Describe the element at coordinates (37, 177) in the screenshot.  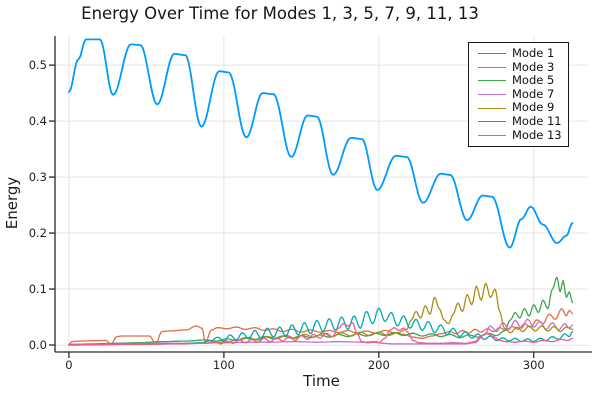
I see `y-tick-label: 0.3` at that location.